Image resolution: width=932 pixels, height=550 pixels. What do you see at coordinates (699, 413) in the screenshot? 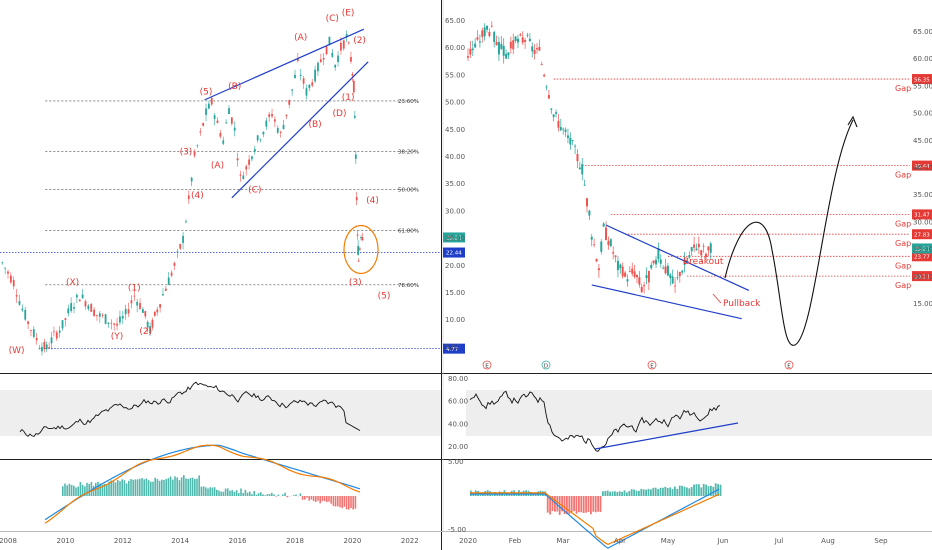
I see `rsi-band-right` at bounding box center [699, 413].